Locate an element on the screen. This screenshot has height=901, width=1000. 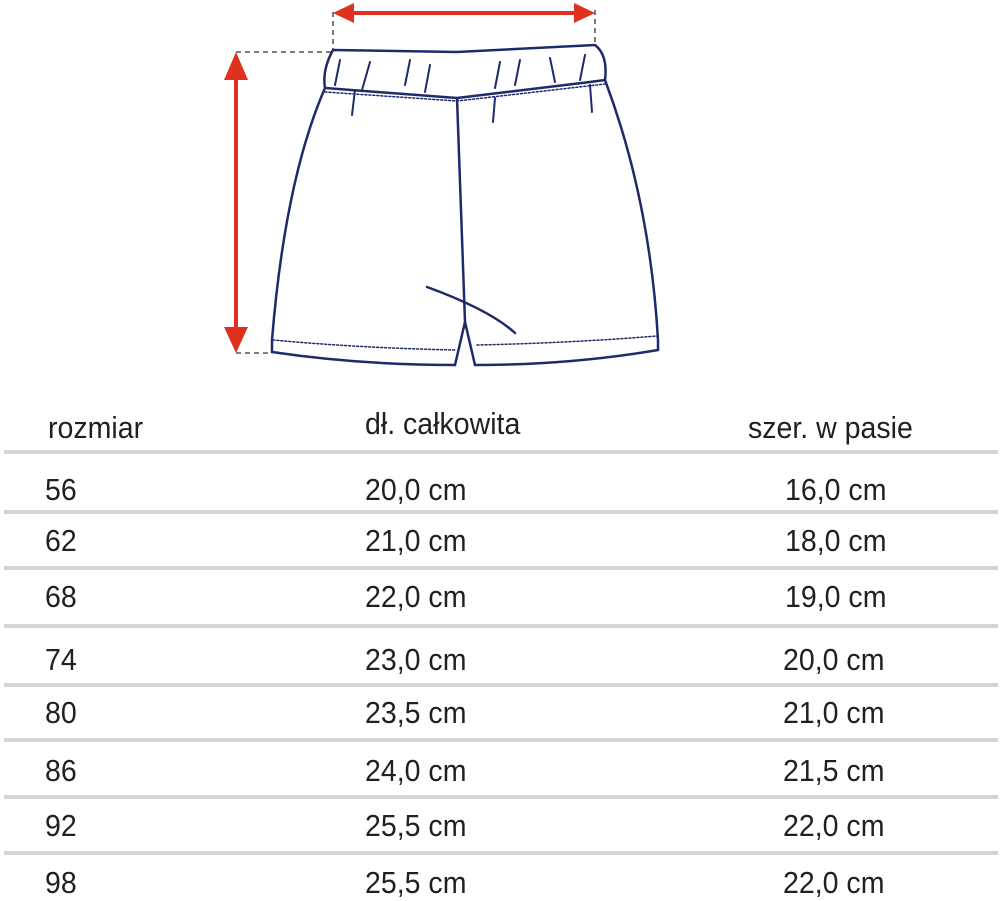
cell-total-length: 23,0 cm is located at coordinates (416, 659).